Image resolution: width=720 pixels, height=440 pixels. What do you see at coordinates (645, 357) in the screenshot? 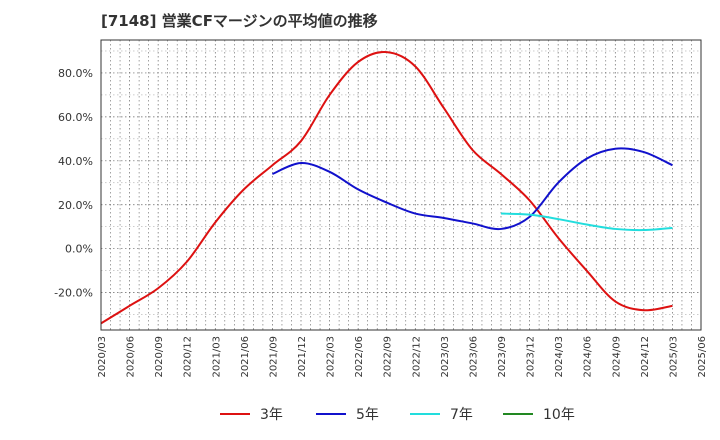
I see `x-tick-label: 2024/12` at bounding box center [645, 357].